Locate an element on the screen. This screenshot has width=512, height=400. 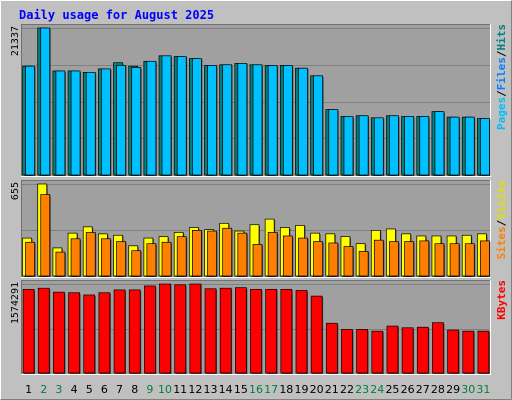
day-label-9: 9 is located at coordinates (149, 389).